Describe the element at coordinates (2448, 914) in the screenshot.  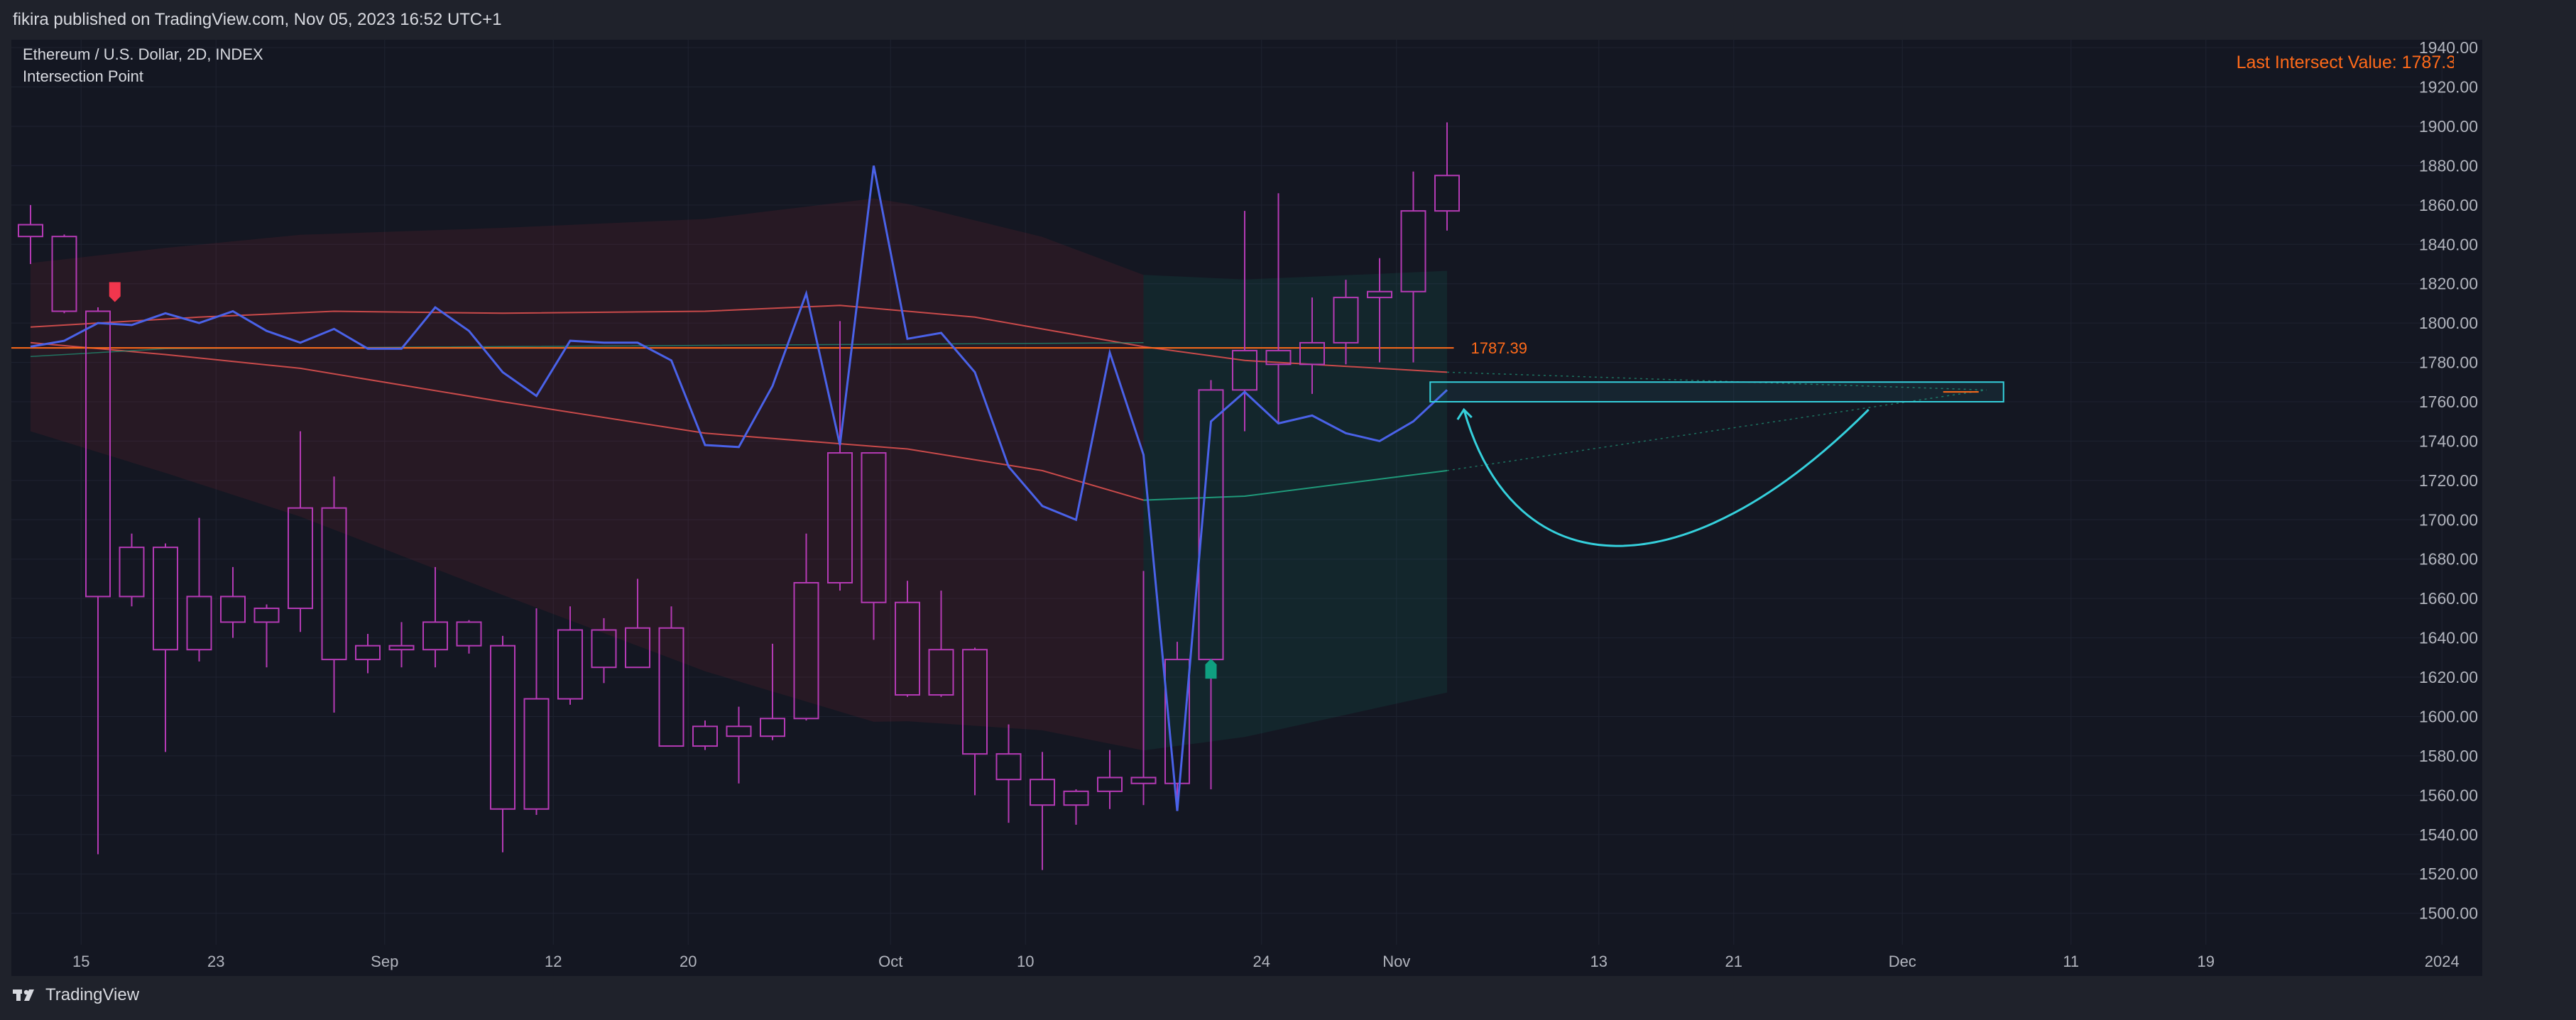
I see `price-tick-label: 1500.00` at that location.